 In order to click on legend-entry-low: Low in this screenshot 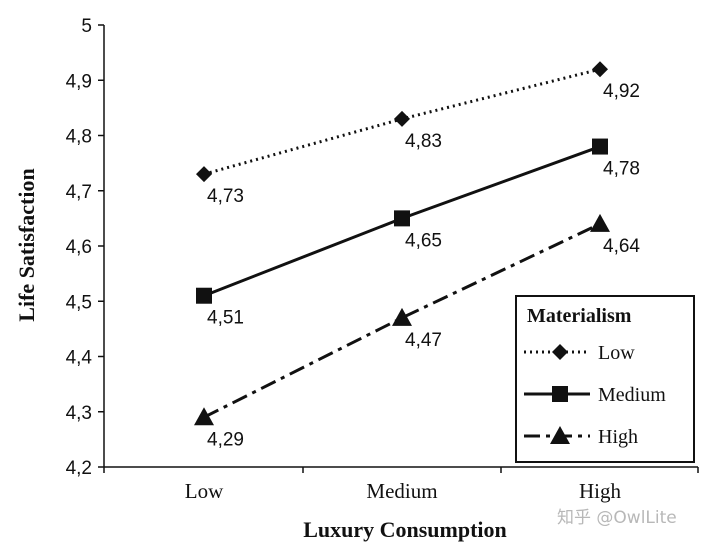, I will do `click(579, 353)`.